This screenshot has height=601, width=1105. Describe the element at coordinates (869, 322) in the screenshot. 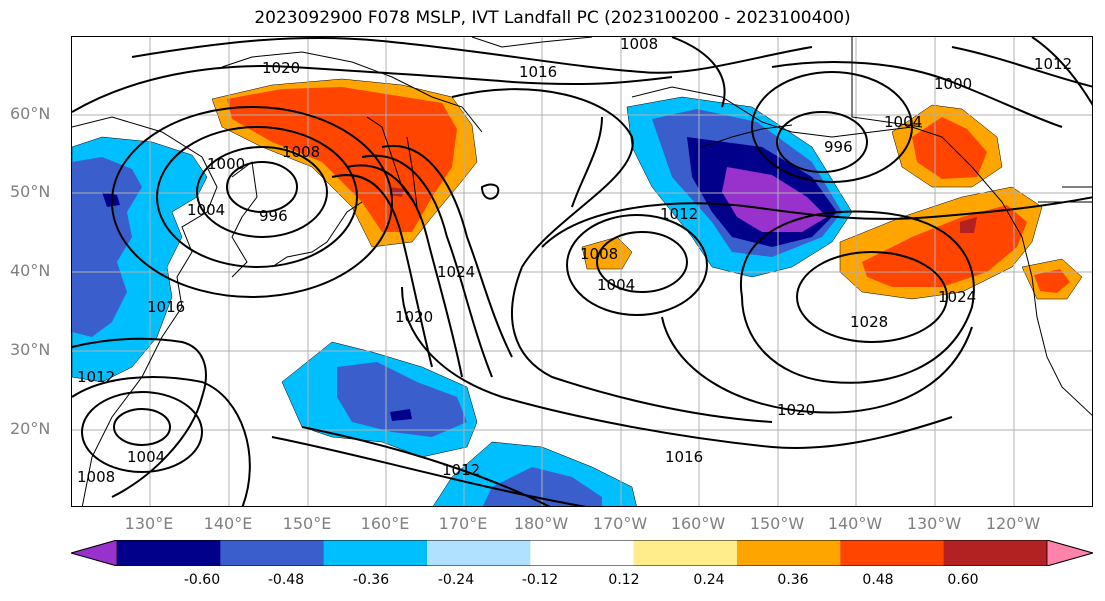

I see `contour-label: 1028` at that location.